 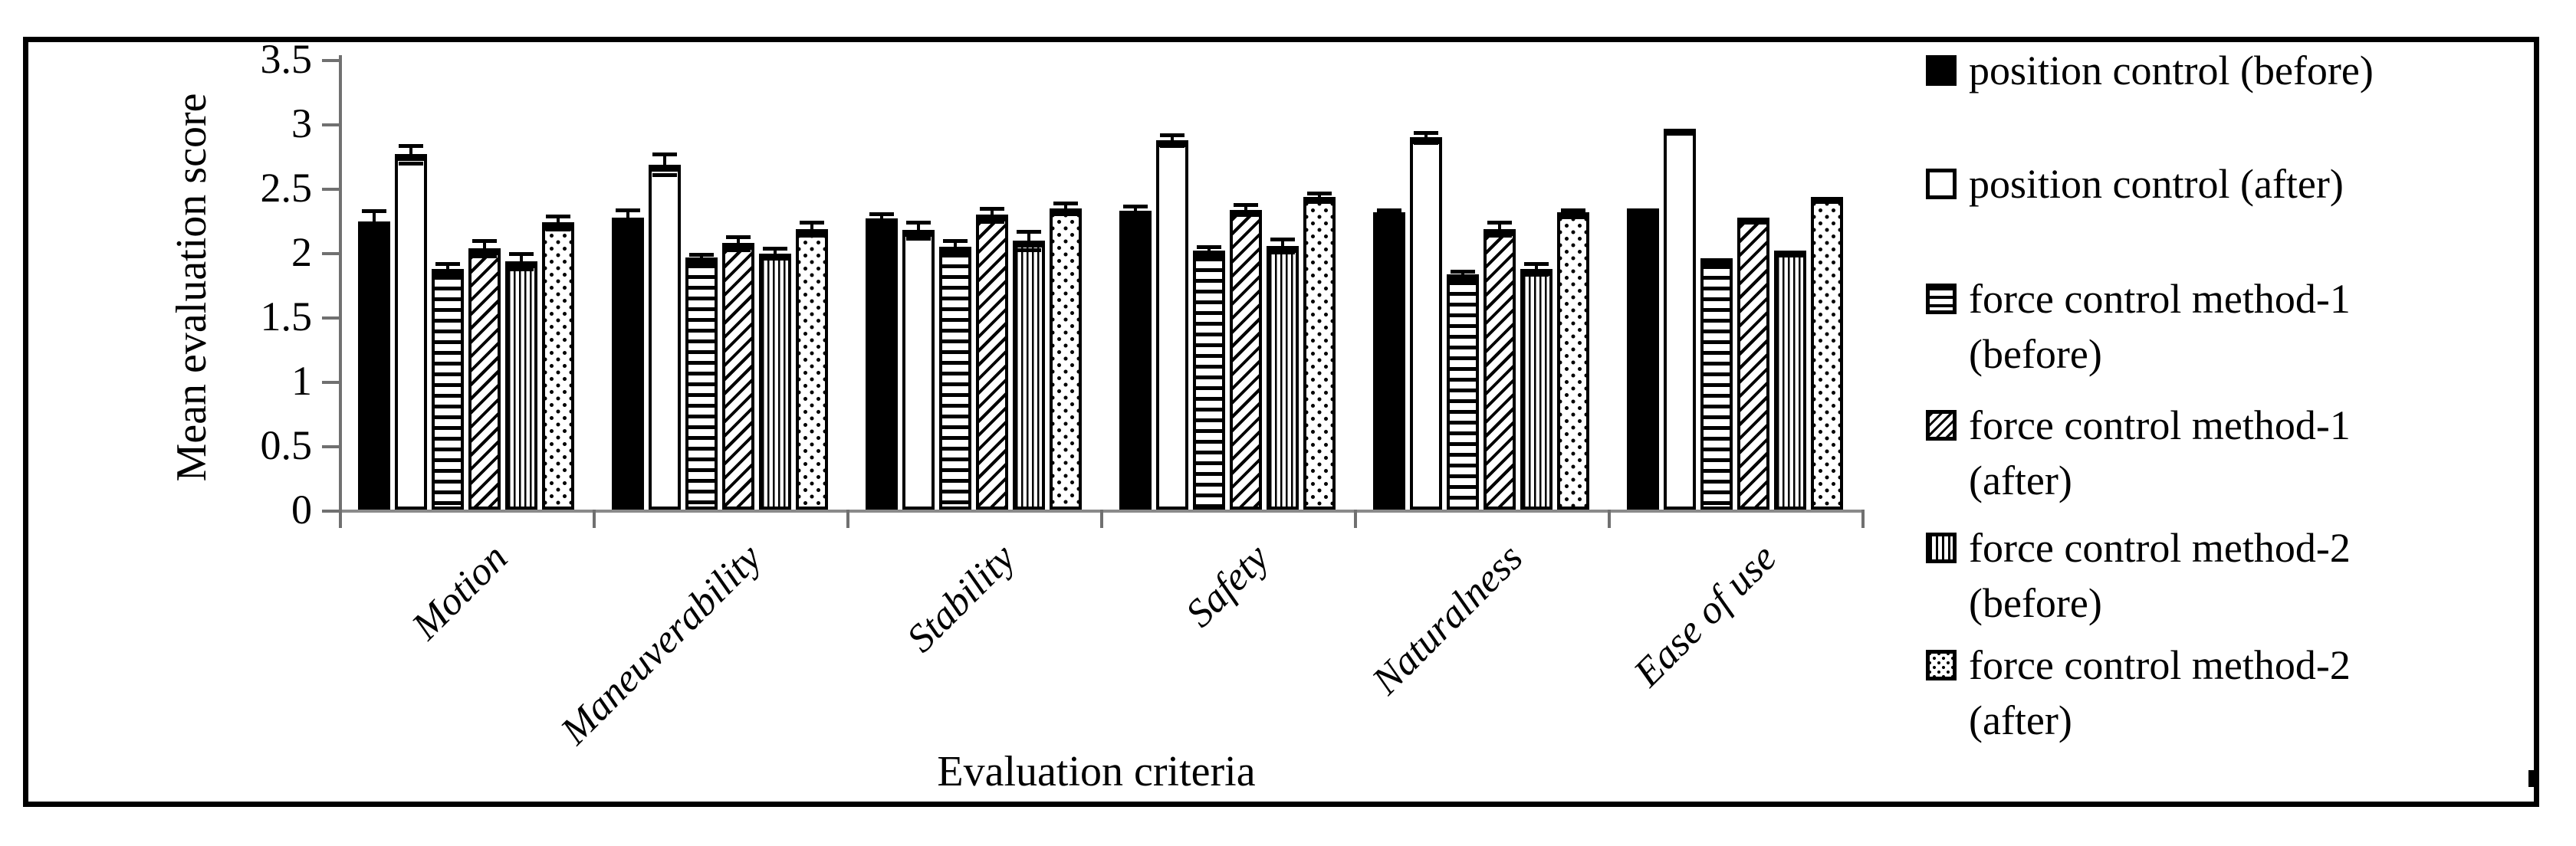 What do you see at coordinates (301, 381) in the screenshot?
I see `y-tick-label: 1` at bounding box center [301, 381].